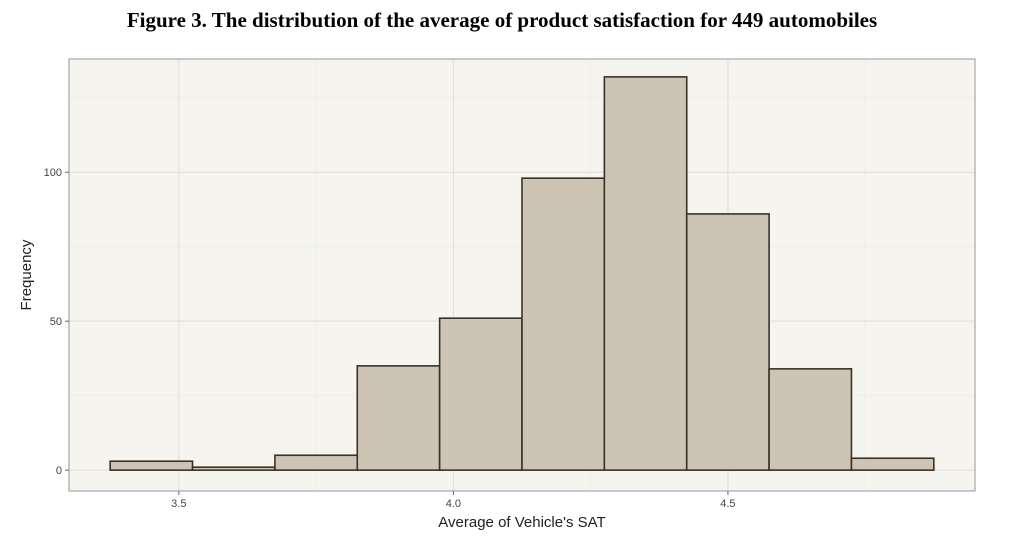  Describe the element at coordinates (453, 504) in the screenshot. I see `x-tick-label: 4.0` at that location.